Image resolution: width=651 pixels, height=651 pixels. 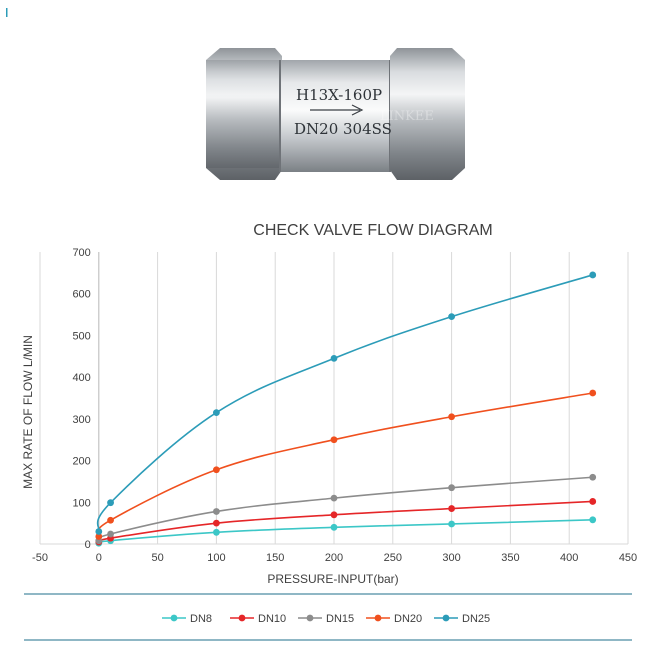 I want to click on x-tick-label-0: -50, so click(x=40, y=558).